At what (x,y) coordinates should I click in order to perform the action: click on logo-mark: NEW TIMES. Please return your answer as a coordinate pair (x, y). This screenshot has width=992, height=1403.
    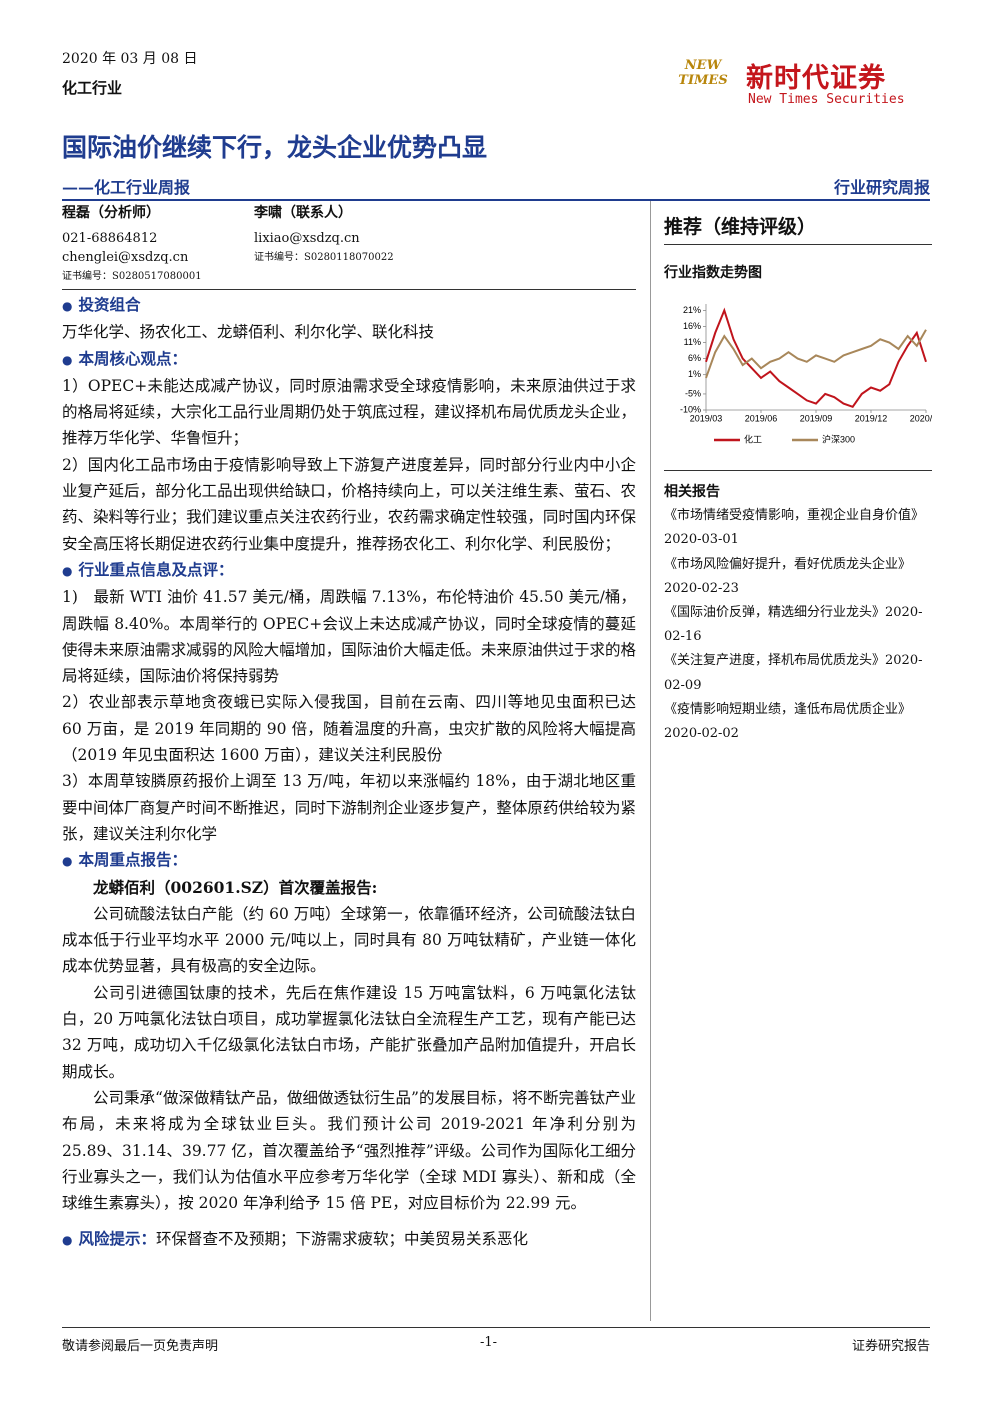
    Looking at the image, I should click on (703, 73).